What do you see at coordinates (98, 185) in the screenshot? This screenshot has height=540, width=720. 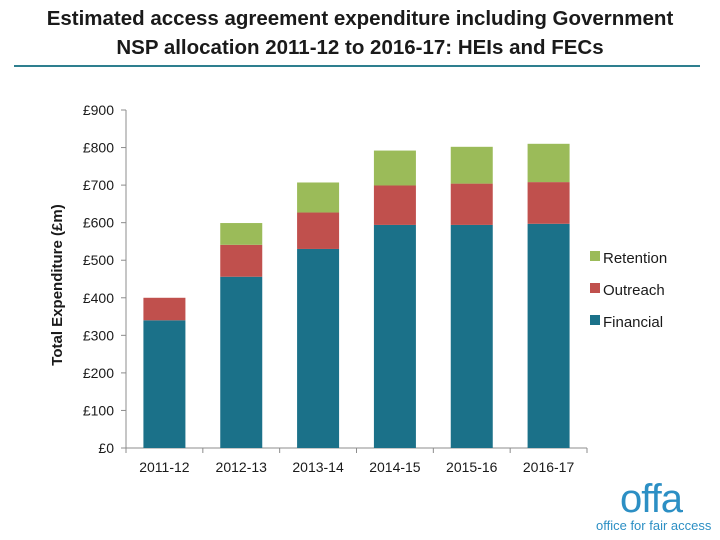 I see `y-tick-label: £700` at bounding box center [98, 185].